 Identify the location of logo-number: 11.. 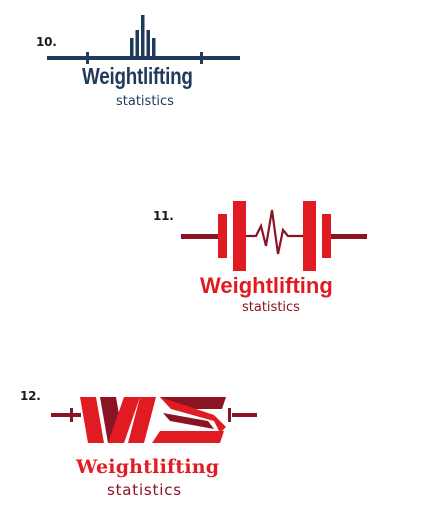
(163, 216).